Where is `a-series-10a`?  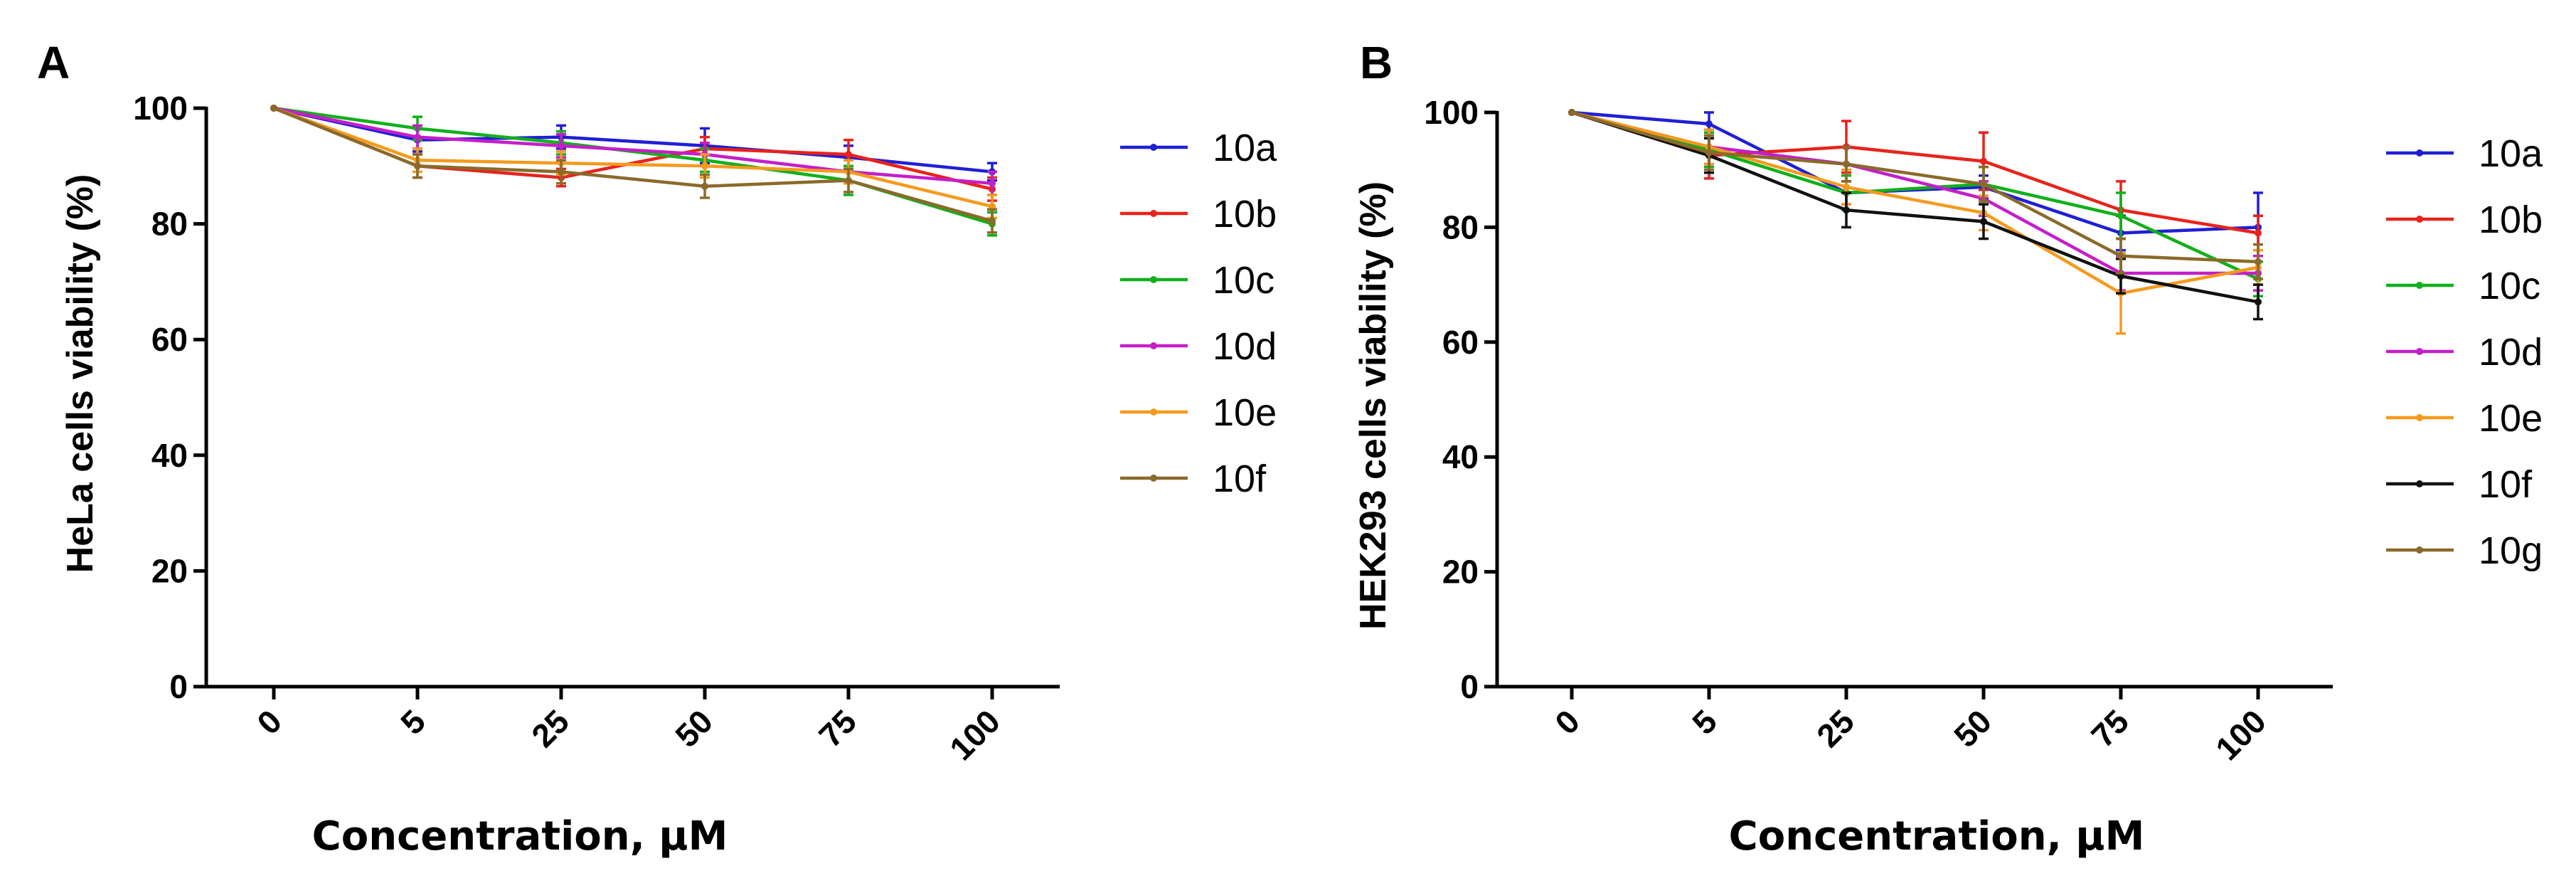 a-series-10a is located at coordinates (633, 143).